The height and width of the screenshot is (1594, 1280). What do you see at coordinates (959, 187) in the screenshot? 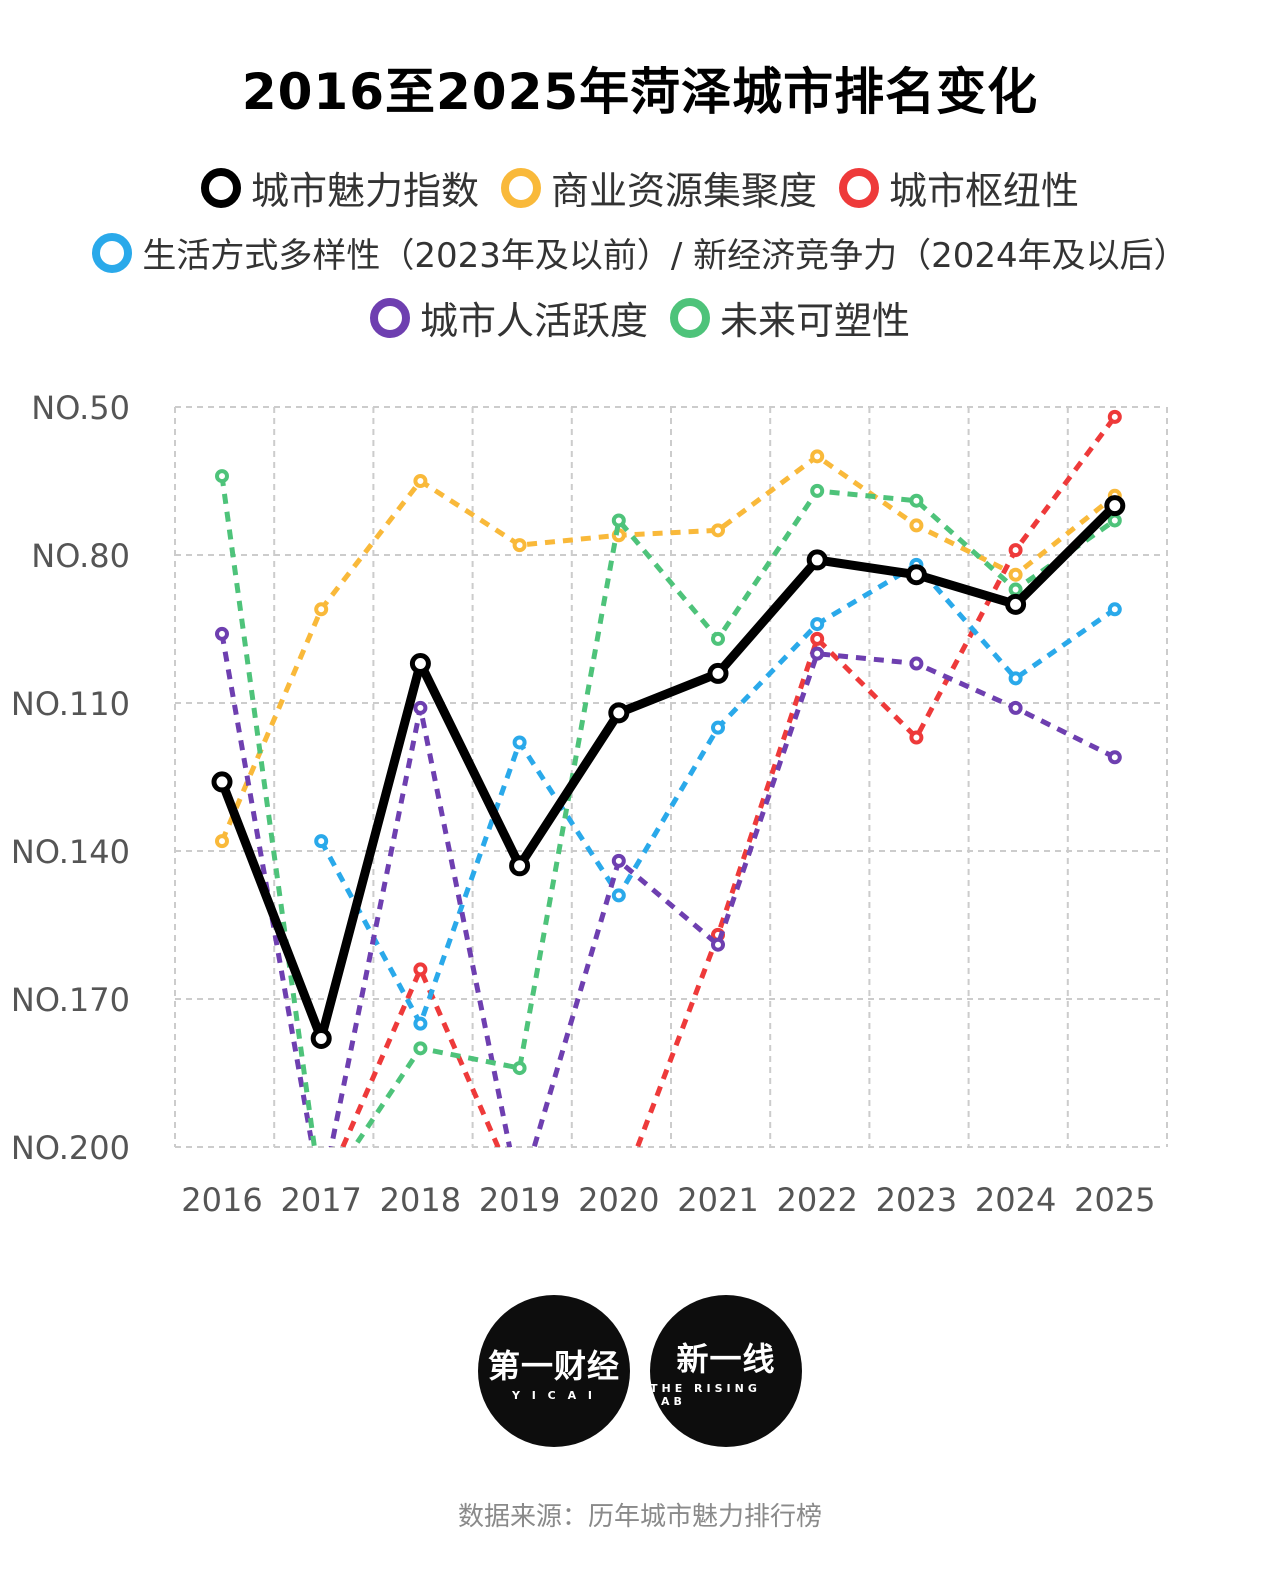
I see `legend-item-hub: 城市枢纽性` at bounding box center [959, 187].